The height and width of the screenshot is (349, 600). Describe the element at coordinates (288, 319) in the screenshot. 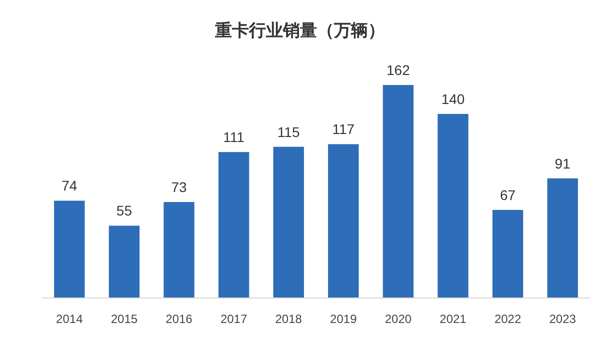

I see `x-tick-label: 2018` at that location.